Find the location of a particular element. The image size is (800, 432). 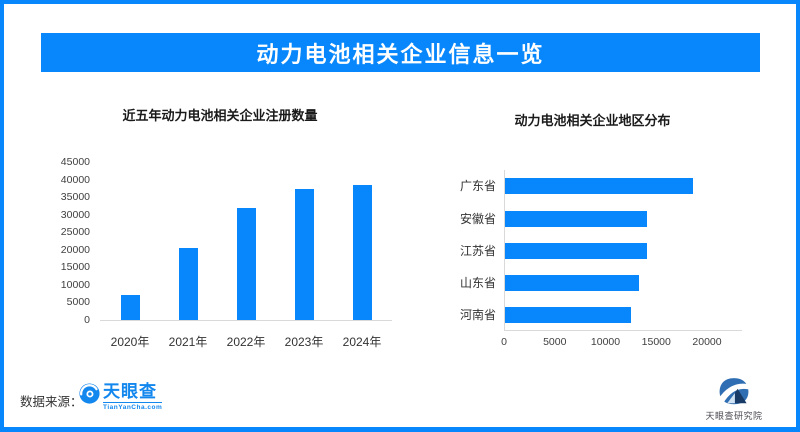

page-title: 动力电池相关企业信息一览 is located at coordinates (400, 54).